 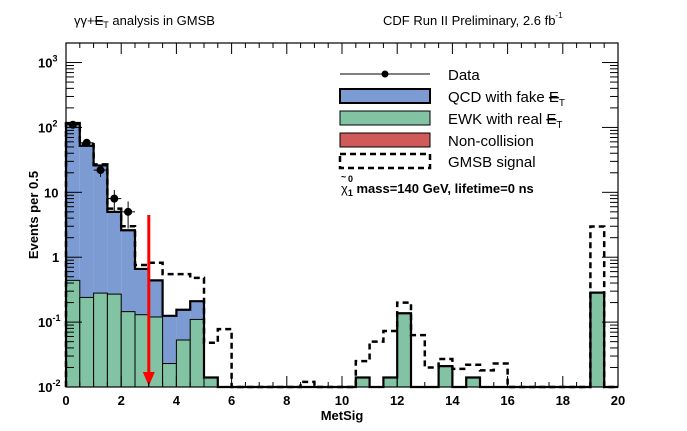 I want to click on legend-item: QCD with fake ET, so click(x=452, y=98).